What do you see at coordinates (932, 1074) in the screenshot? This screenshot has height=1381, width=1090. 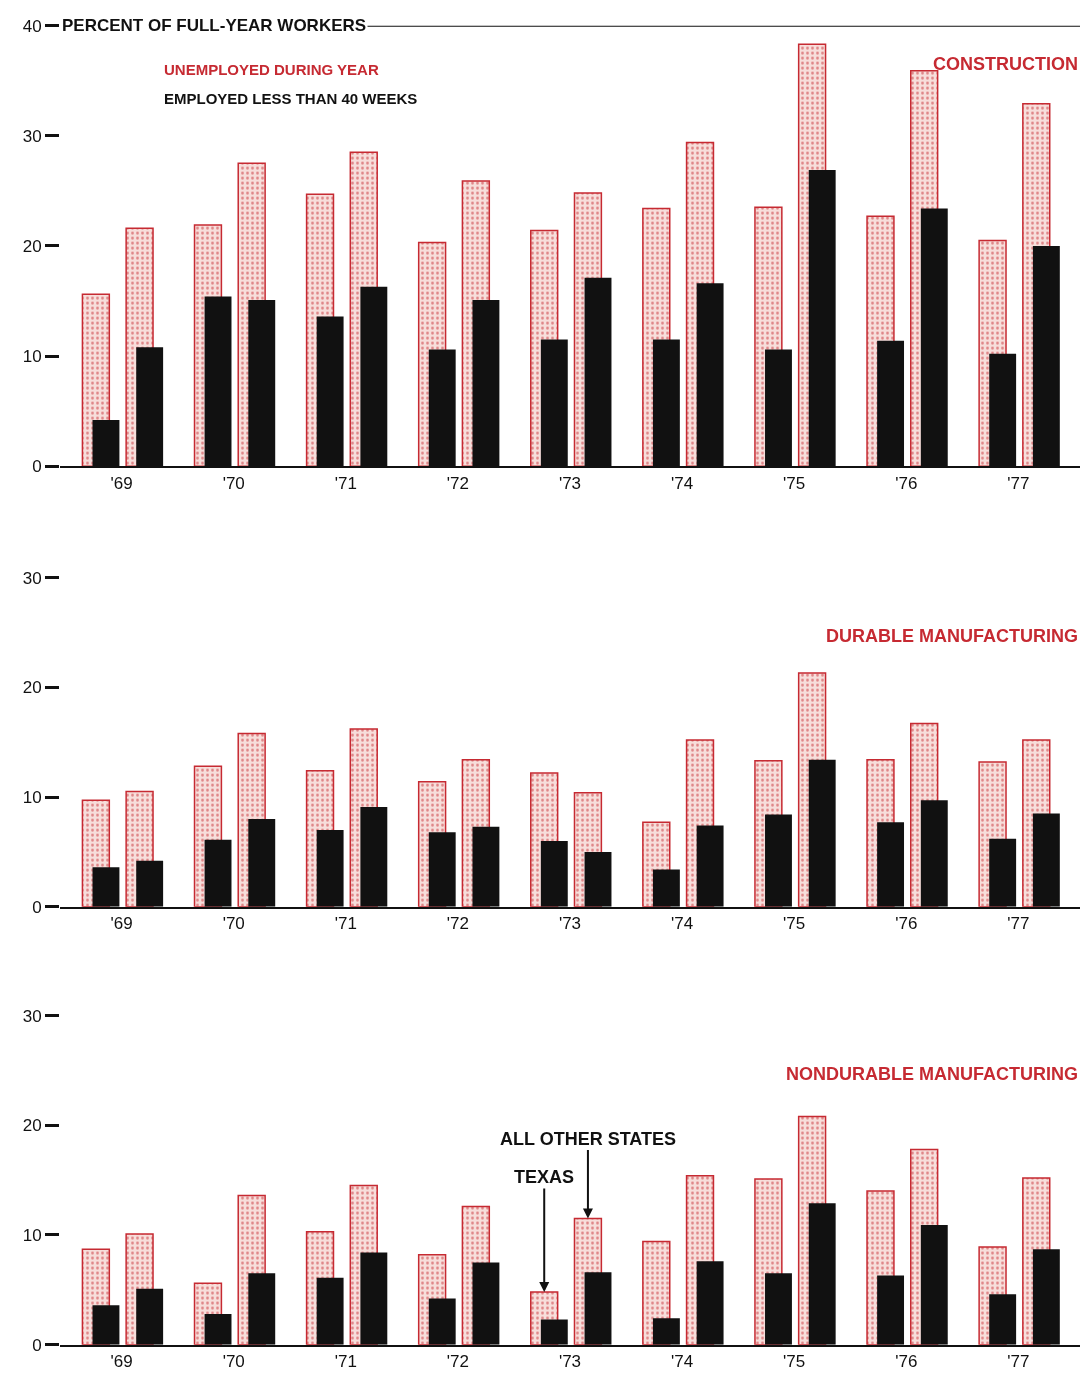 I see `text: NONDURABLE MANUFACTURING` at bounding box center [932, 1074].